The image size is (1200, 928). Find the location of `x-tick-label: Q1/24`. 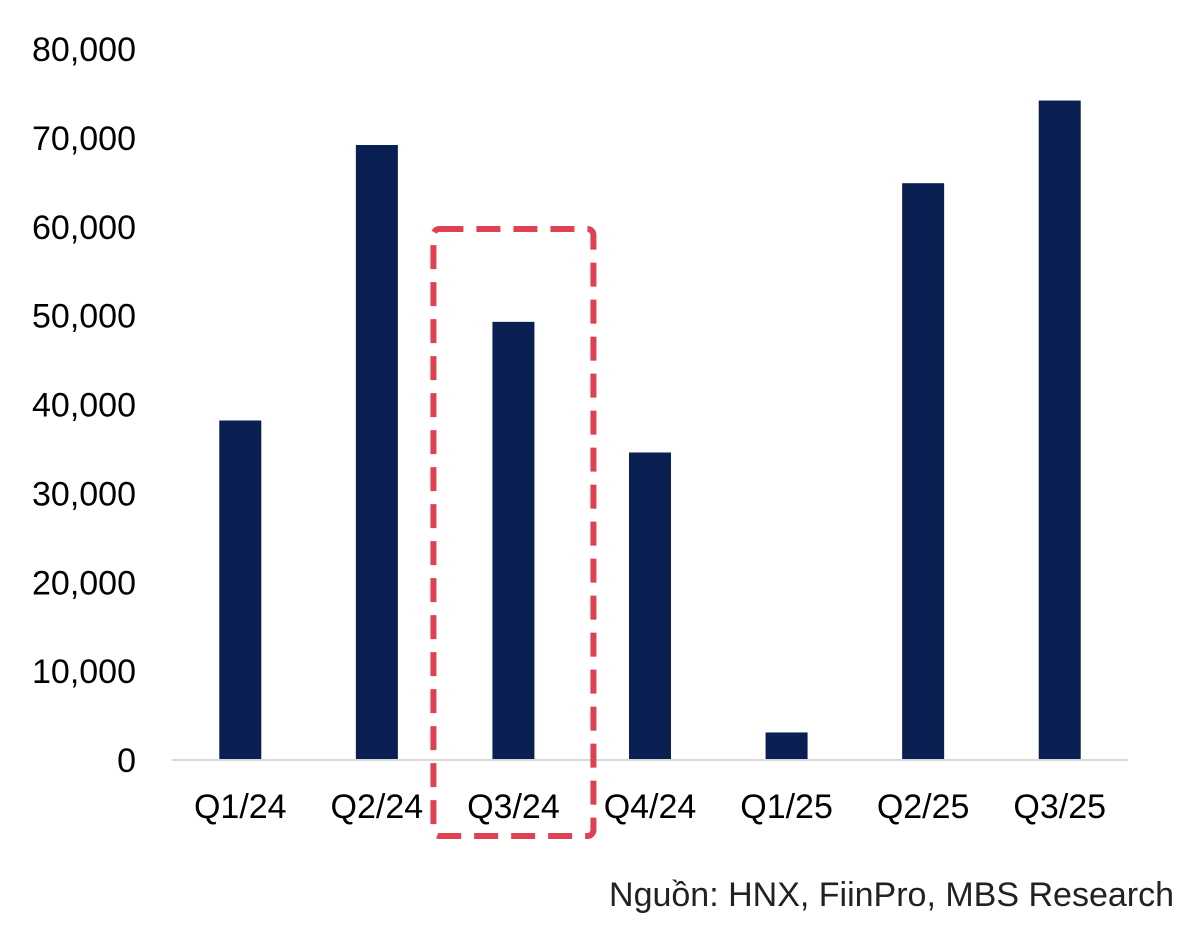

x-tick-label: Q1/24 is located at coordinates (240, 807).